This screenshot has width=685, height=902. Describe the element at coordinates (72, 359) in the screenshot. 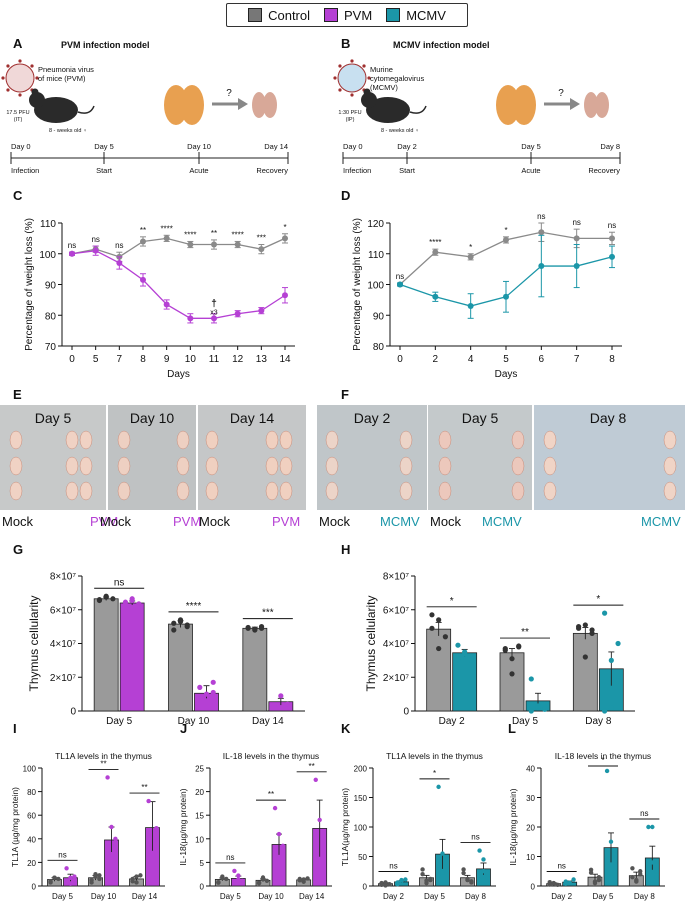

I see `x-tick-label: 0` at that location.